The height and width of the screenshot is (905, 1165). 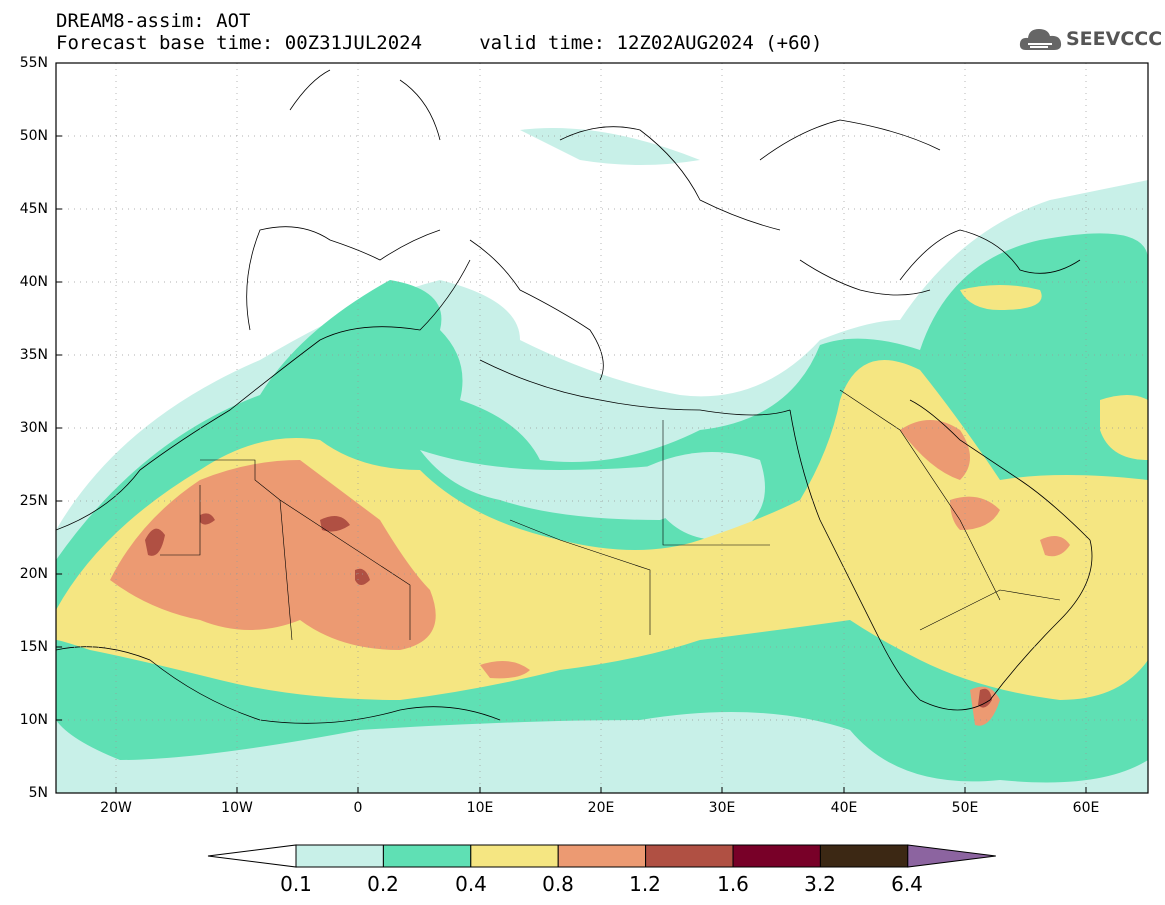 What do you see at coordinates (601, 808) in the screenshot?
I see `lon-label: 20E` at bounding box center [601, 808].